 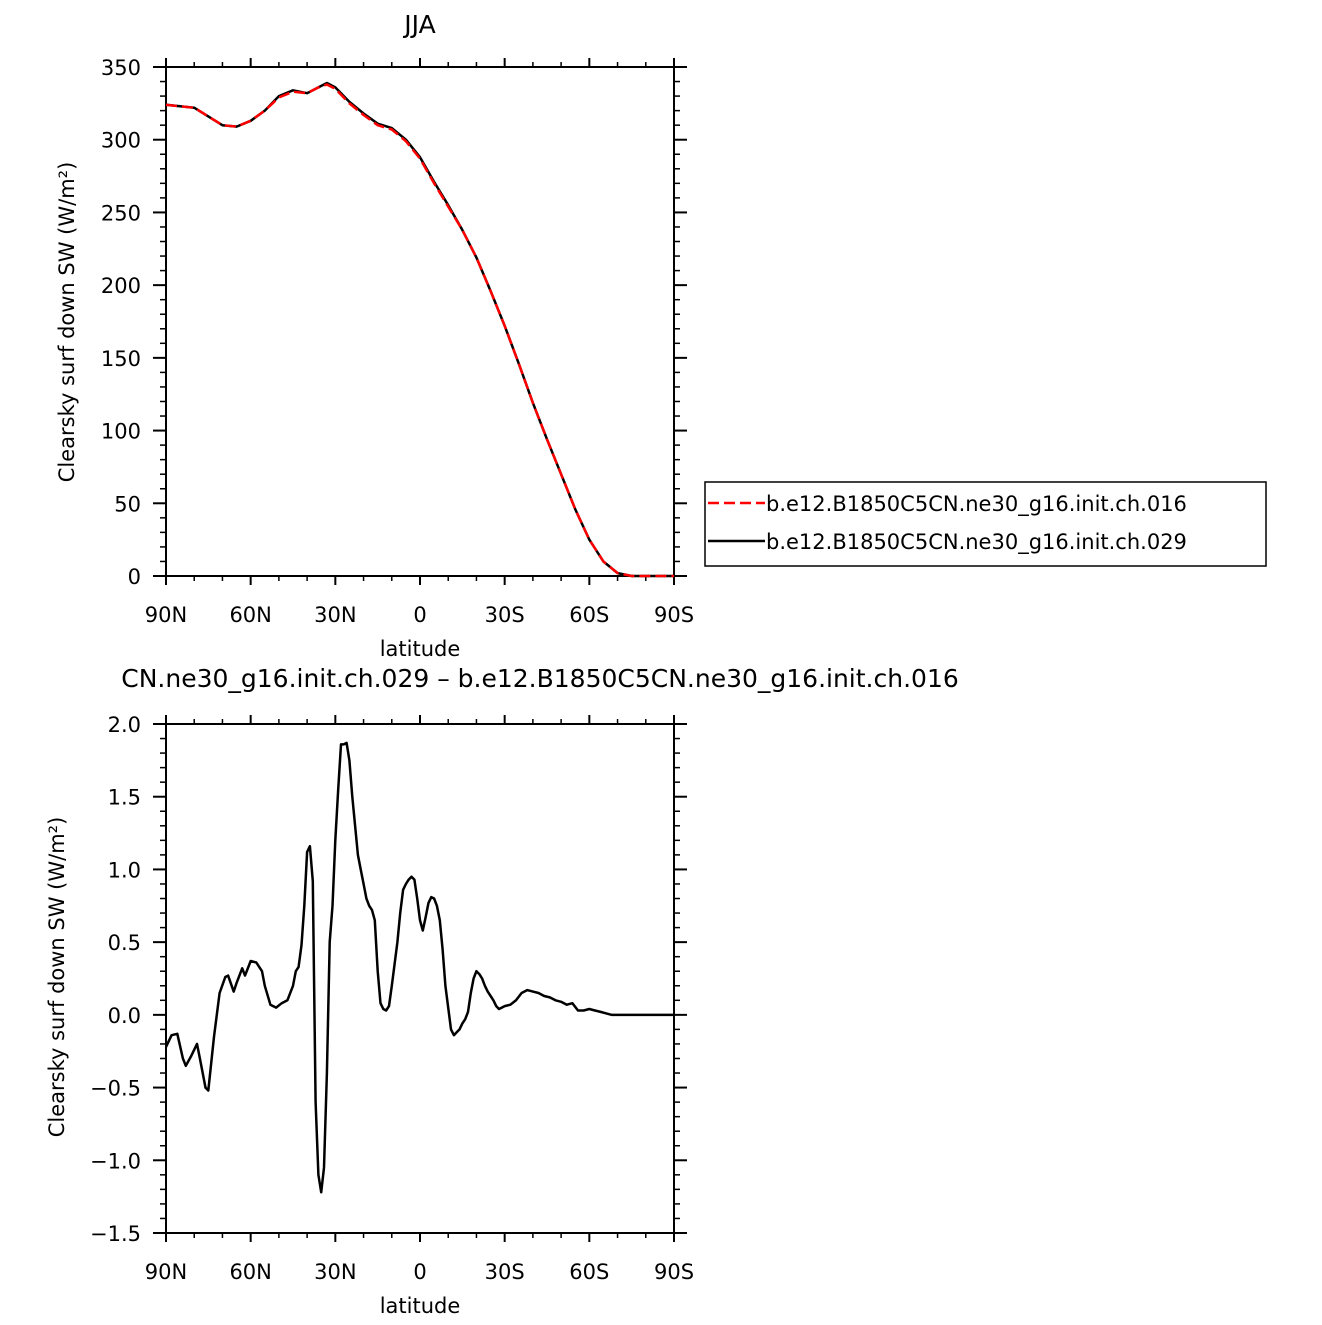 I want to click on bottom-x-tick-label: 30N, so click(x=335, y=1272).